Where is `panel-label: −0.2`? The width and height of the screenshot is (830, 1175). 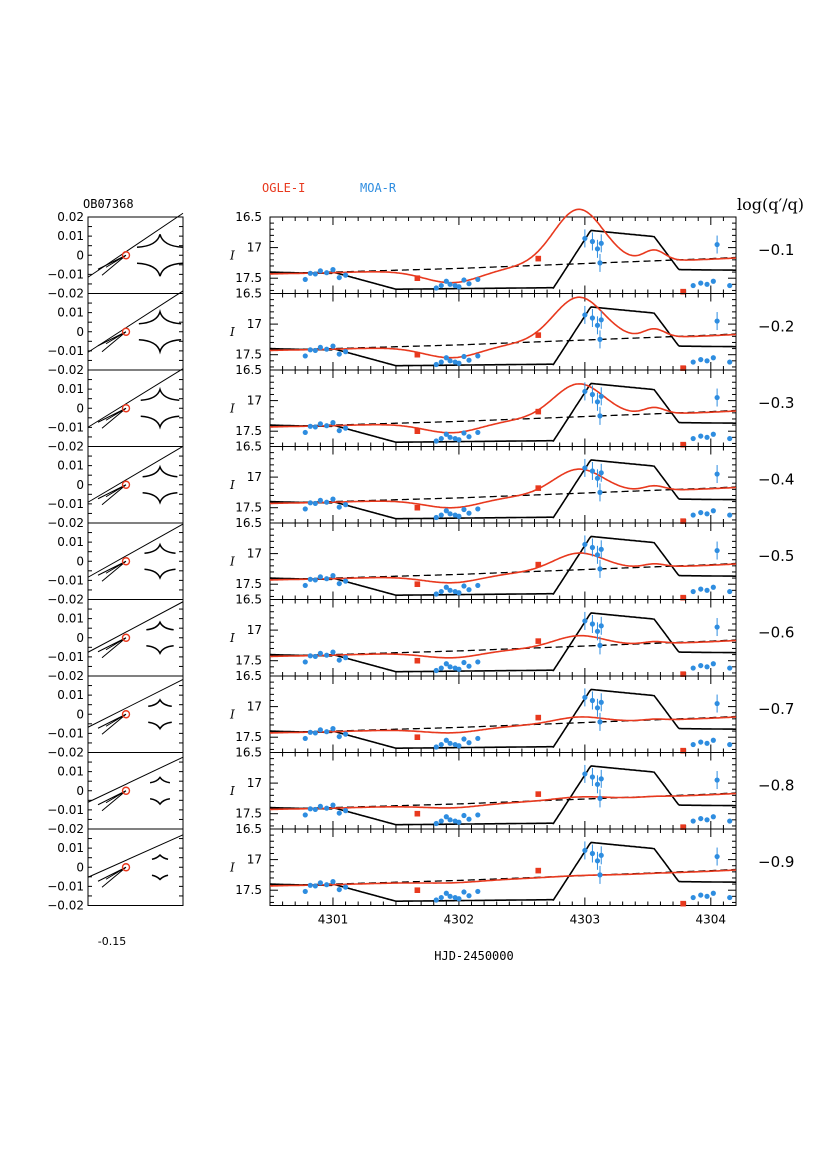
panel-label: −0.2 is located at coordinates (776, 327).